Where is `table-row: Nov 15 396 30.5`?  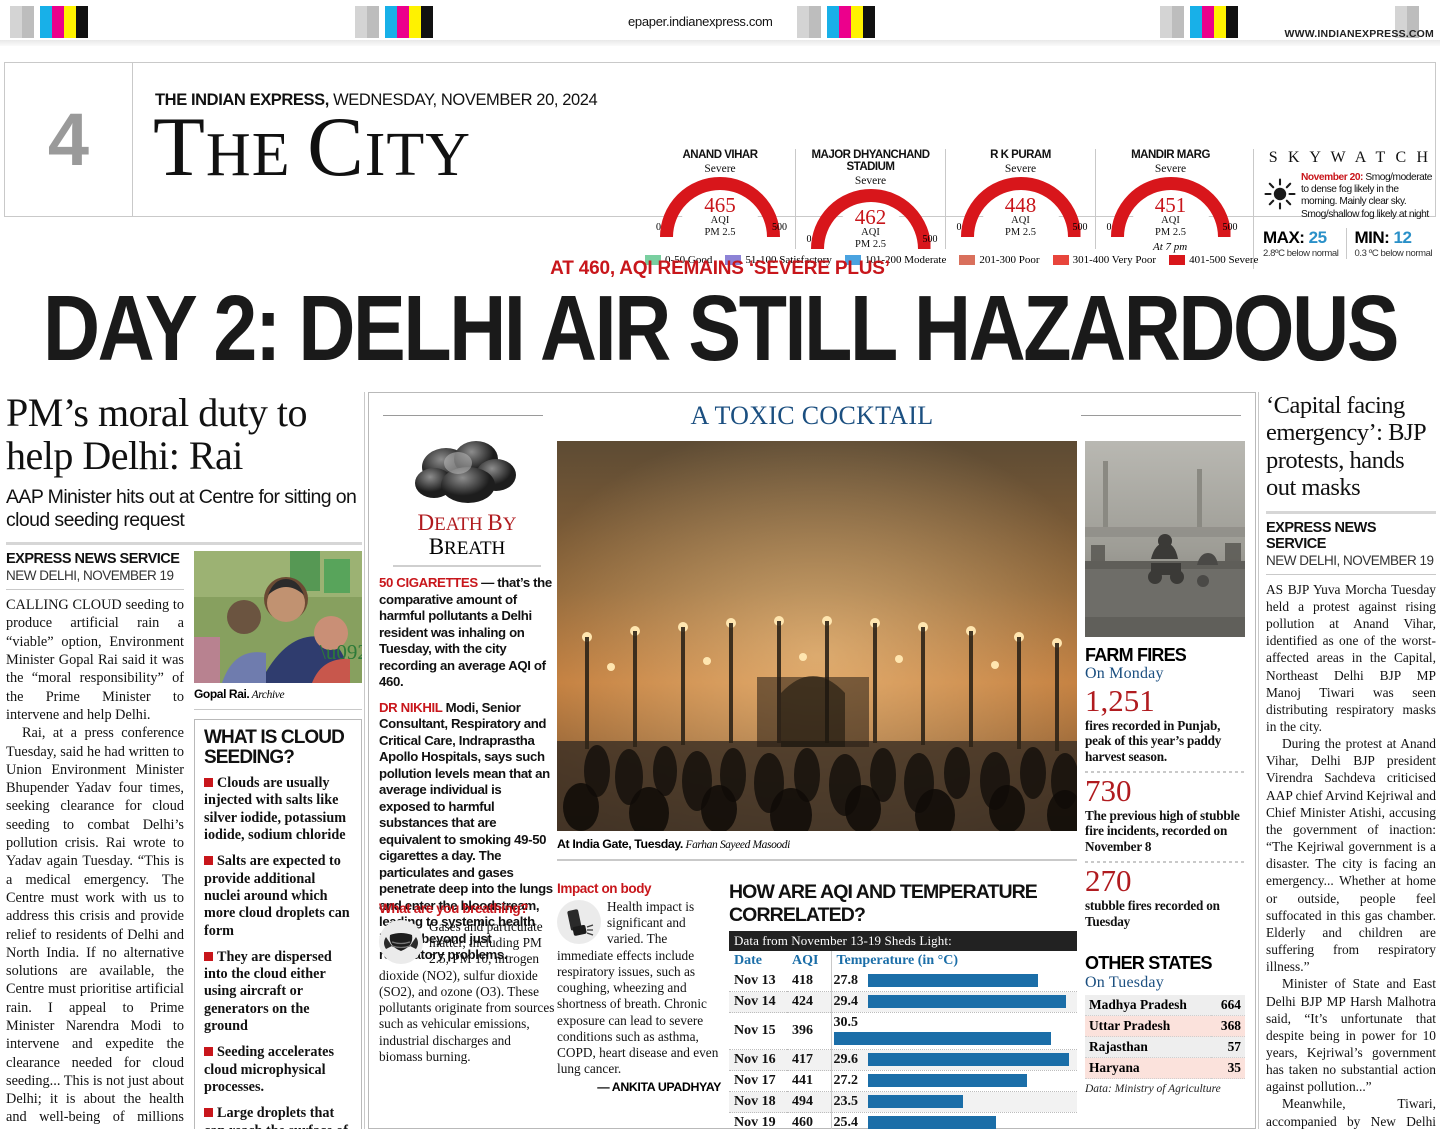 table-row: Nov 15 396 30.5 is located at coordinates (903, 1031).